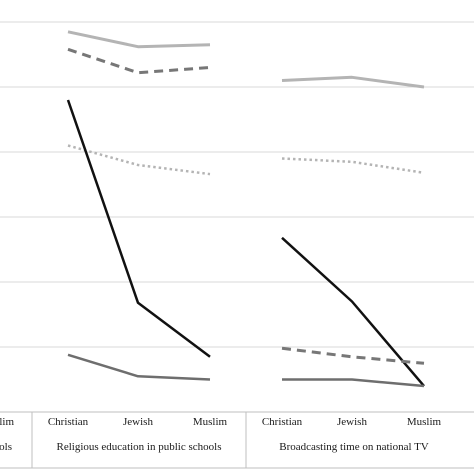 This screenshot has width=474, height=474. Describe the element at coordinates (282, 422) in the screenshot. I see `tick-label-group3-christian: Christian` at that location.